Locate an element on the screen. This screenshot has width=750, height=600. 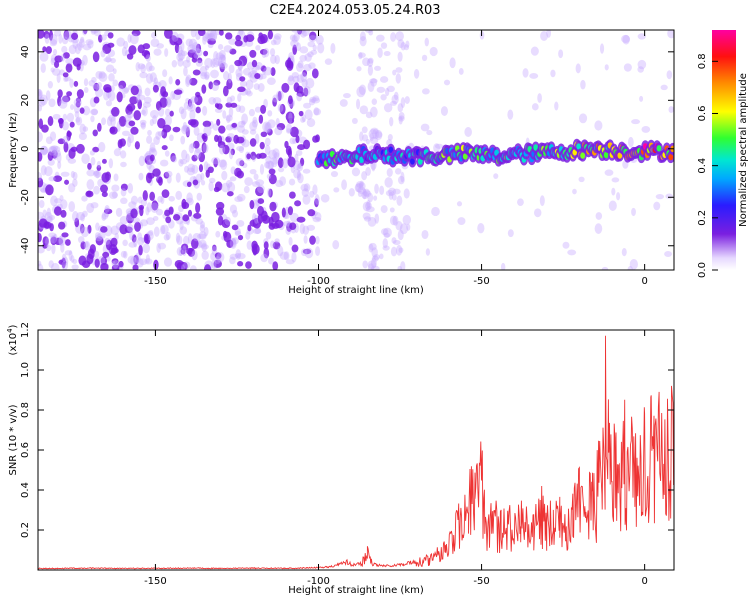
snr-x-tick-label: -50 is located at coordinates (481, 581).